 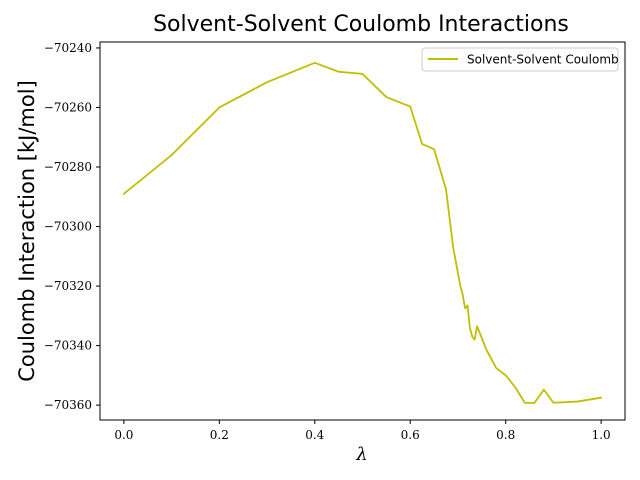 I want to click on x-tick-label: 0.0, so click(x=123, y=435).